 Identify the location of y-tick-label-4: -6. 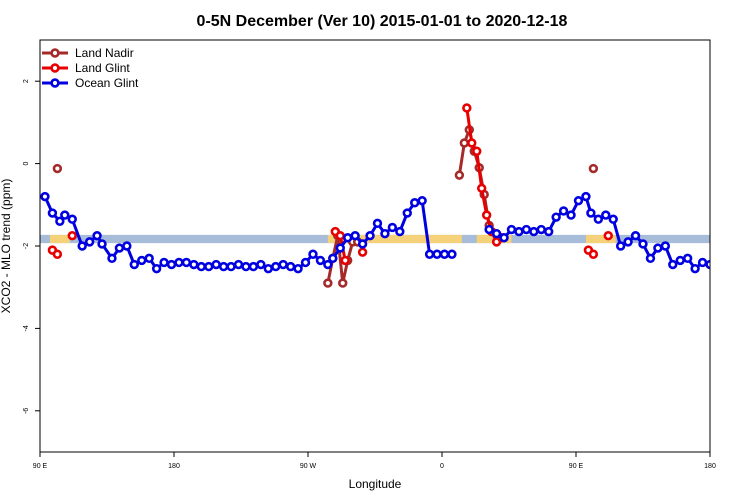
(26, 411).